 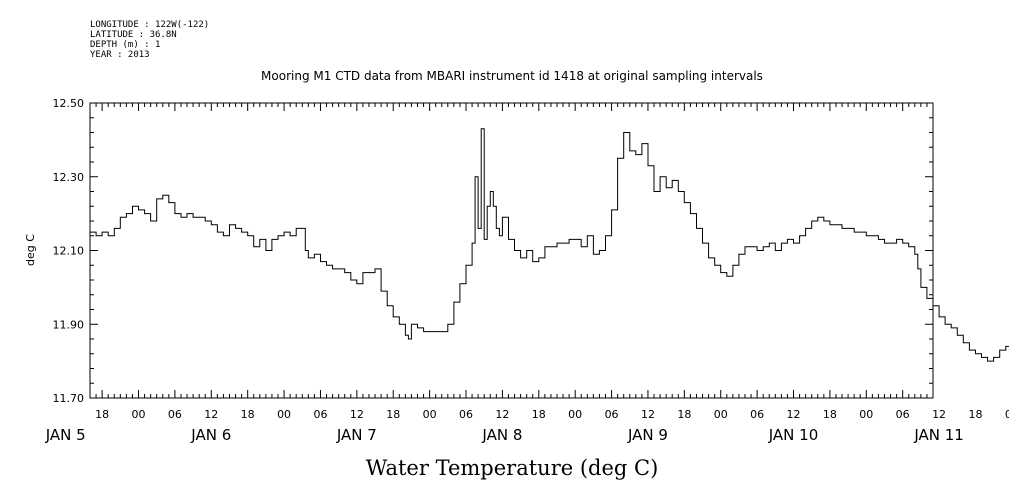 What do you see at coordinates (30, 250) in the screenshot?
I see `y-axis-label: deg C` at bounding box center [30, 250].